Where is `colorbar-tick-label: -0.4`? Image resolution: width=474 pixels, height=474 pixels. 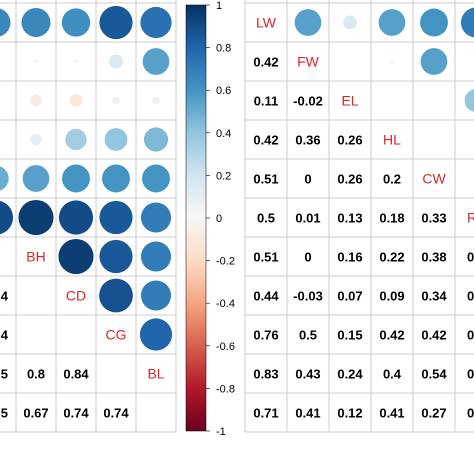 colorbar-tick-label: -0.4 is located at coordinates (225, 304).